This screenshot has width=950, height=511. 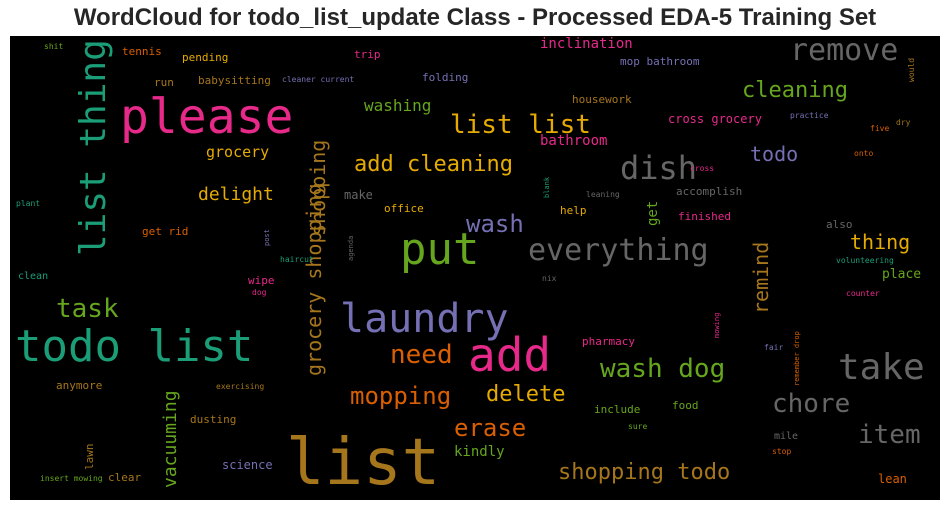 What do you see at coordinates (603, 194) in the screenshot?
I see `word-leaning: leaning` at bounding box center [603, 194].